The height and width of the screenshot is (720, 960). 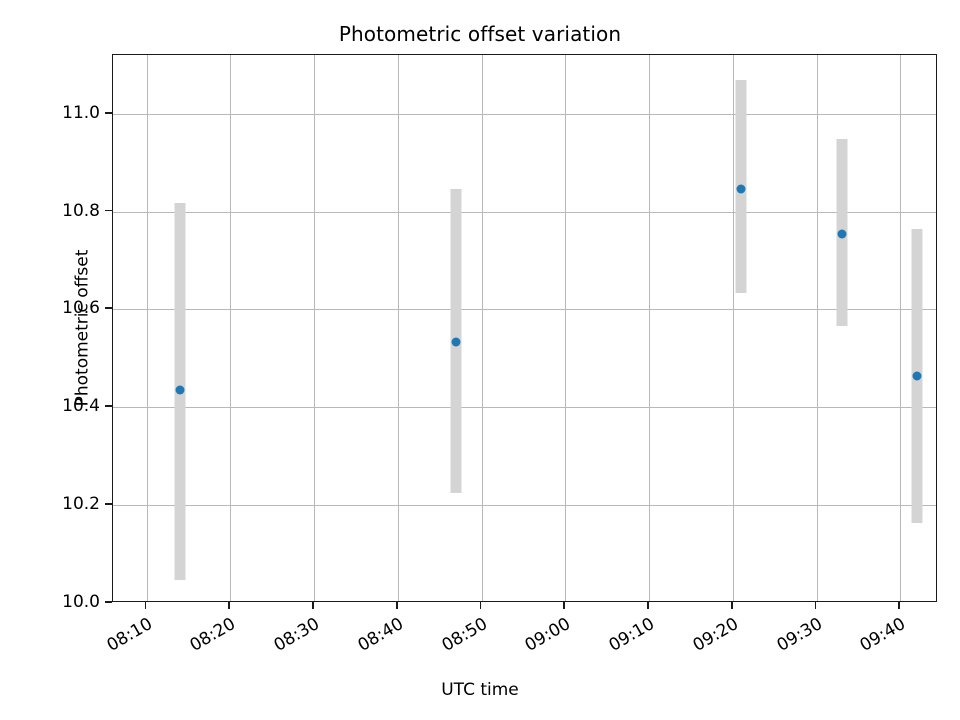 I want to click on x-axis-tick-label: 09:00, so click(x=548, y=635).